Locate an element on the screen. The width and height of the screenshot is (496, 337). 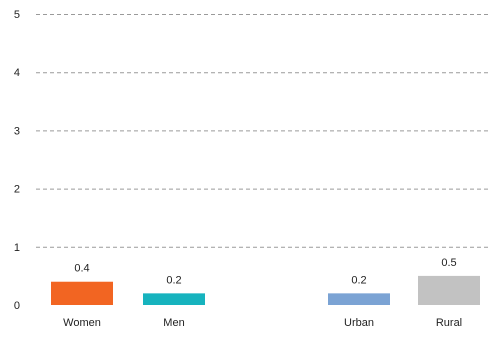
value-label-men: 0.2 is located at coordinates (173, 280).